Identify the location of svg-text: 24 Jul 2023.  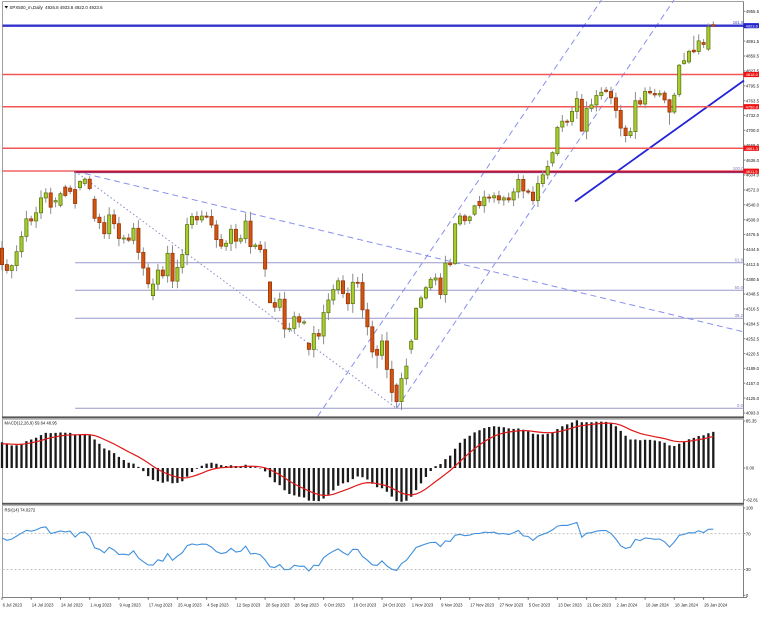
(72, 604).